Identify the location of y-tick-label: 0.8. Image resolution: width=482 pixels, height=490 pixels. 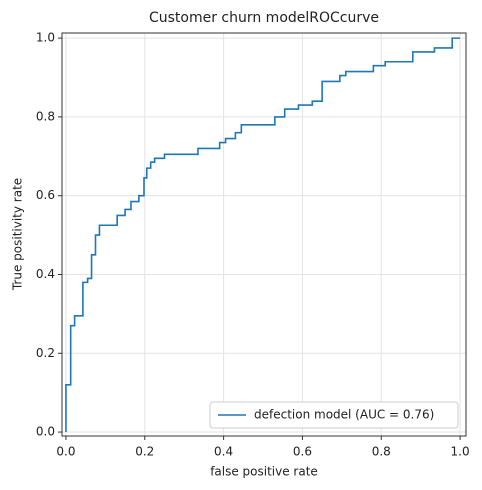
(45, 116).